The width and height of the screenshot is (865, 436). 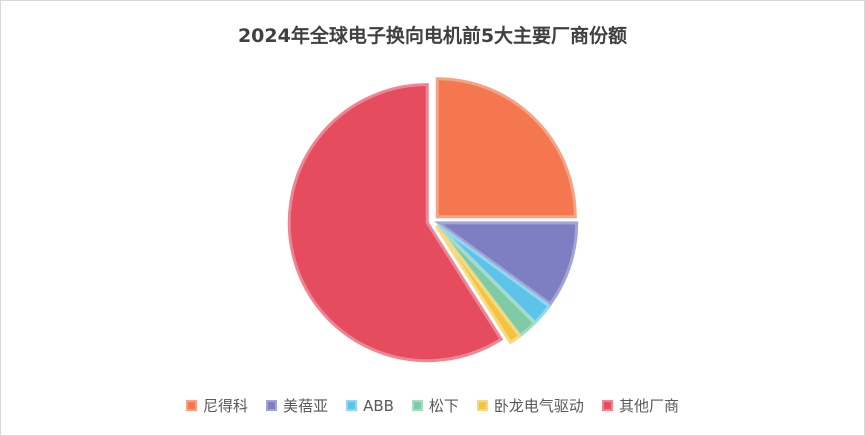 I want to click on legend-label: ABB, so click(x=378, y=405).